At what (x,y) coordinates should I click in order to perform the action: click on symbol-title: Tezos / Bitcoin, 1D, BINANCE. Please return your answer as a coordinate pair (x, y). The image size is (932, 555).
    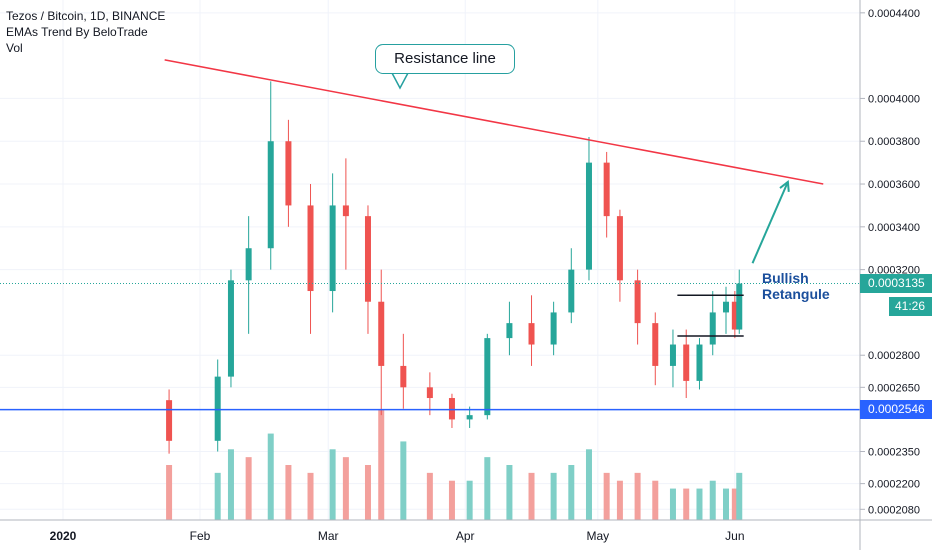
    Looking at the image, I should click on (86, 16).